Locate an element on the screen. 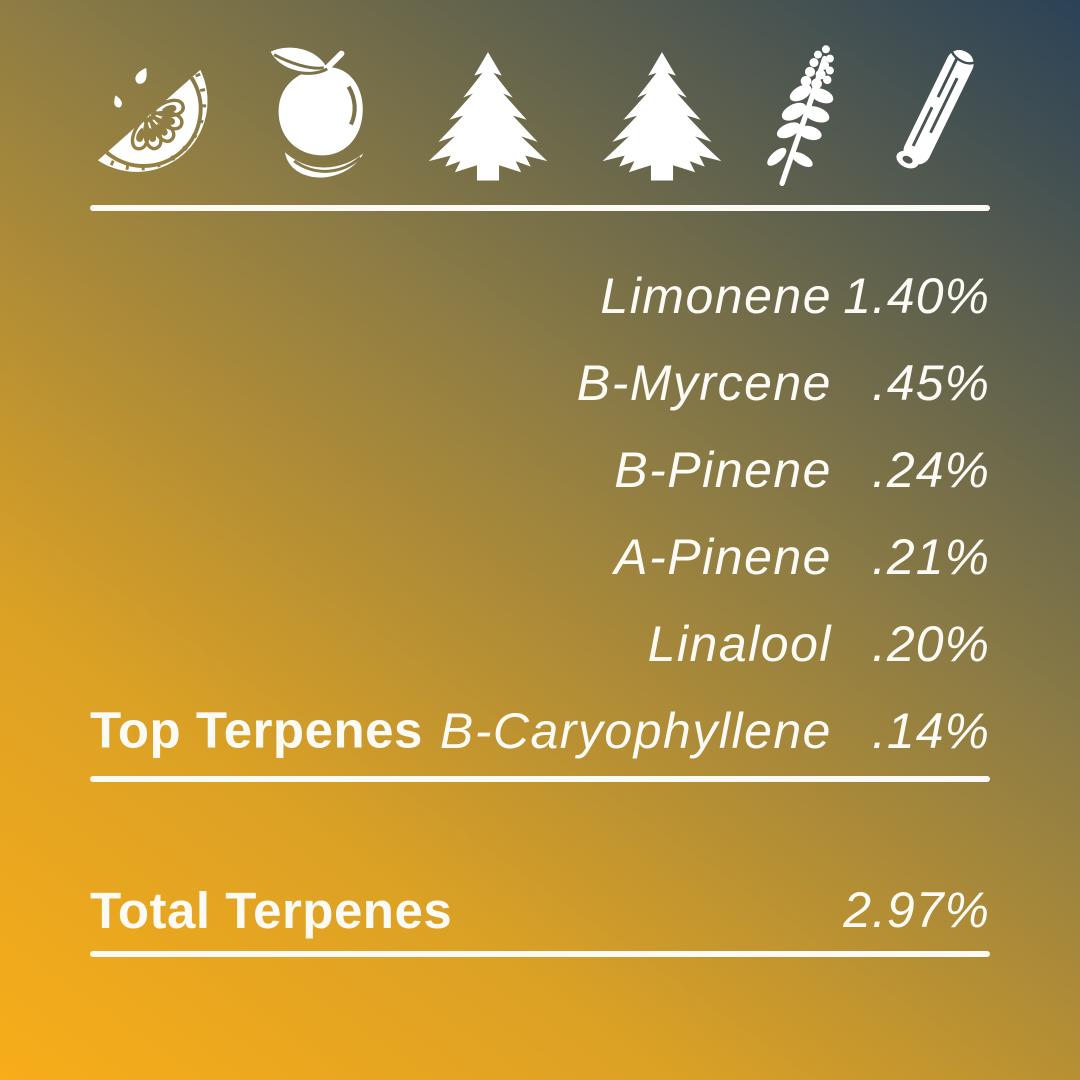 This screenshot has width=1080, height=1080. terpene-row: Top Terpenes B-Caryophyllene .14% is located at coordinates (540, 730).